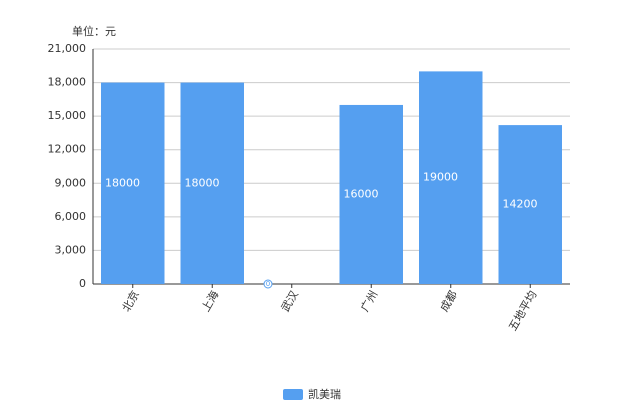 The image size is (620, 417). What do you see at coordinates (94, 31) in the screenshot?
I see `y-axis-title: 单位：元` at bounding box center [94, 31].